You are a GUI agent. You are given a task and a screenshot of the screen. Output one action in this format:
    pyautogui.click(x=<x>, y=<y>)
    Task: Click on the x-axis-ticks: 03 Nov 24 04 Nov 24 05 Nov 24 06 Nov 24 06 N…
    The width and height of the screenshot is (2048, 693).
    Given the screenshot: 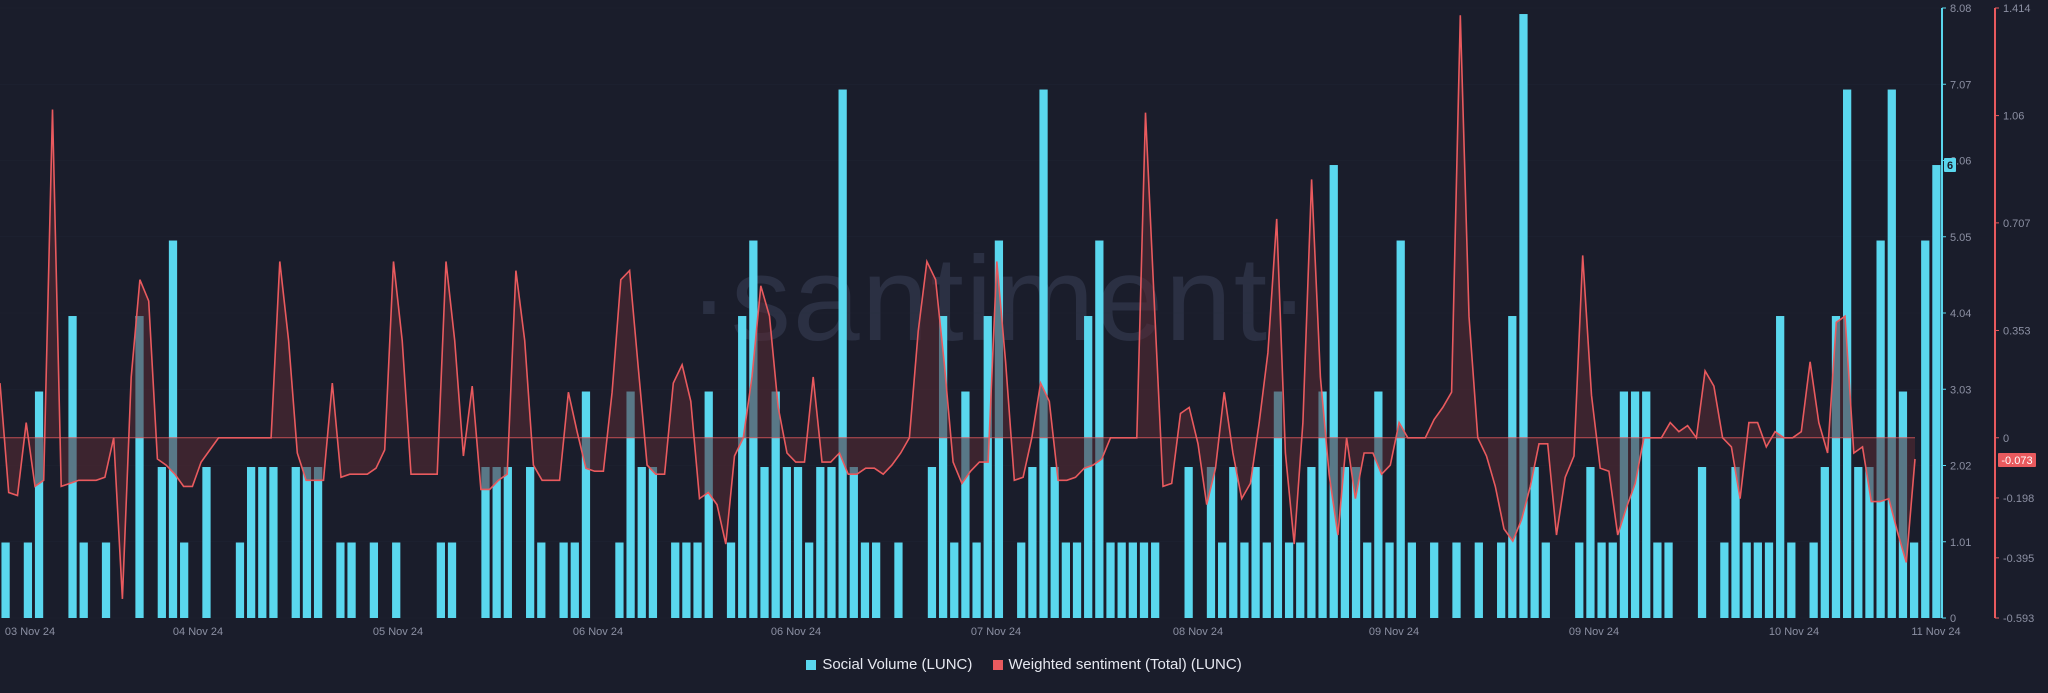 What is the action you would take?
    pyautogui.click(x=983, y=632)
    